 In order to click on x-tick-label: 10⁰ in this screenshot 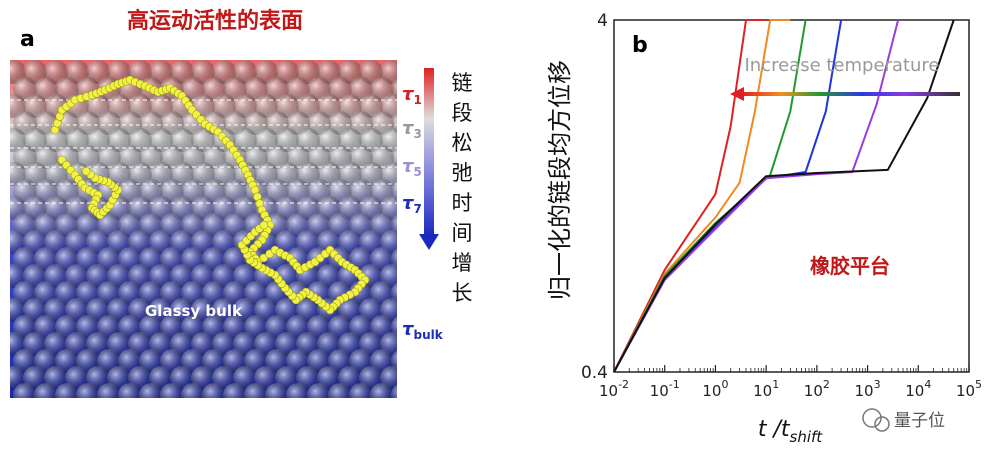, I will do `click(715, 389)`.